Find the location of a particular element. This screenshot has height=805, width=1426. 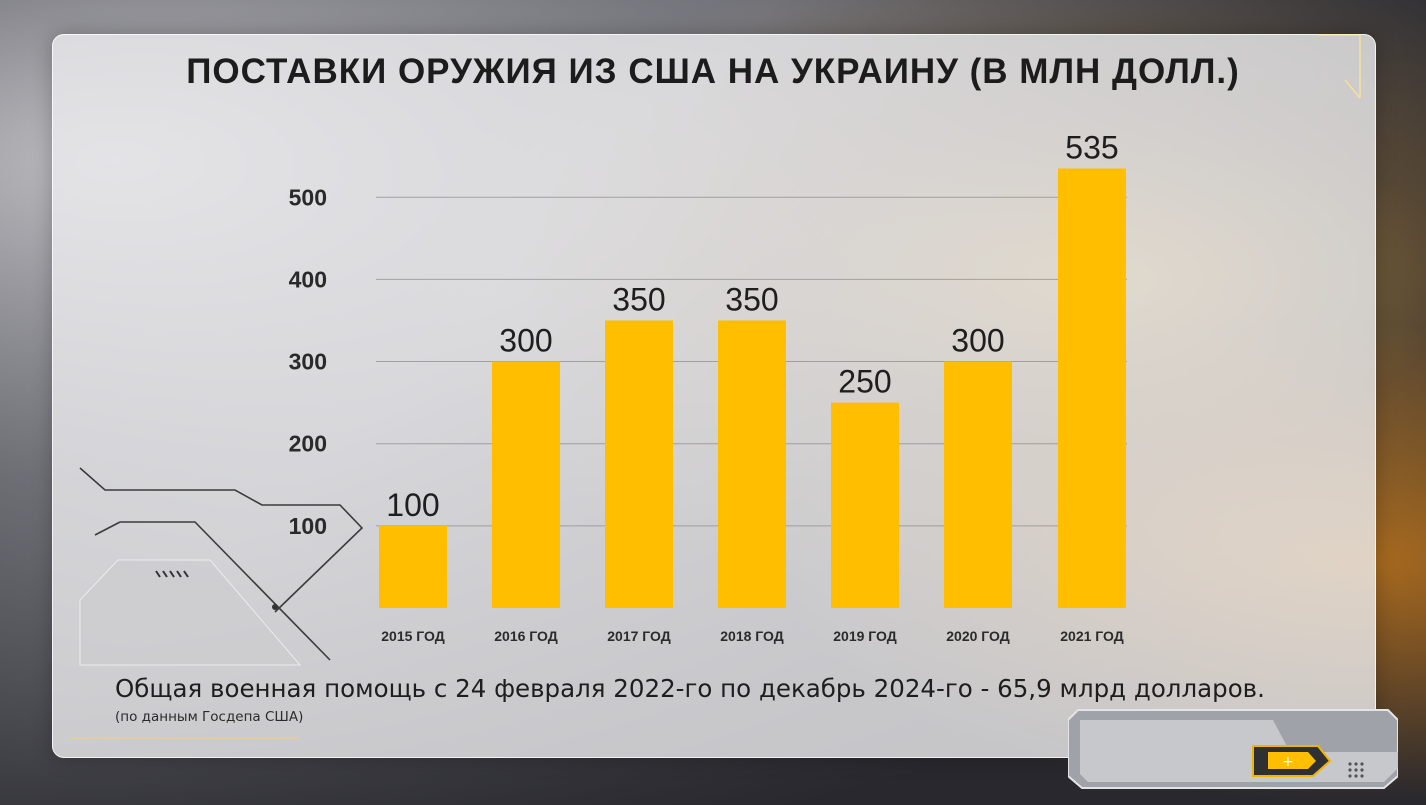

x-tick-label: 2016 ГОД is located at coordinates (525, 636).